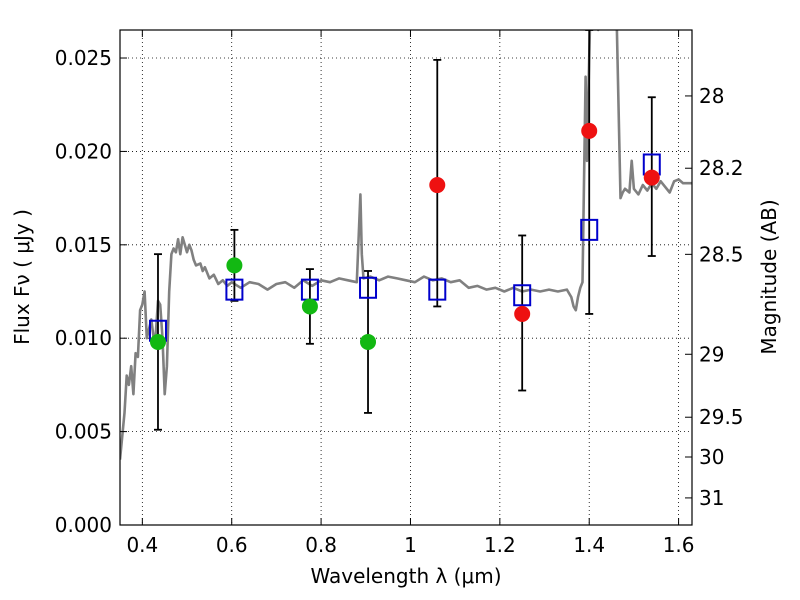  Describe the element at coordinates (83, 338) in the screenshot. I see `y-tick-label: 0.010` at that location.